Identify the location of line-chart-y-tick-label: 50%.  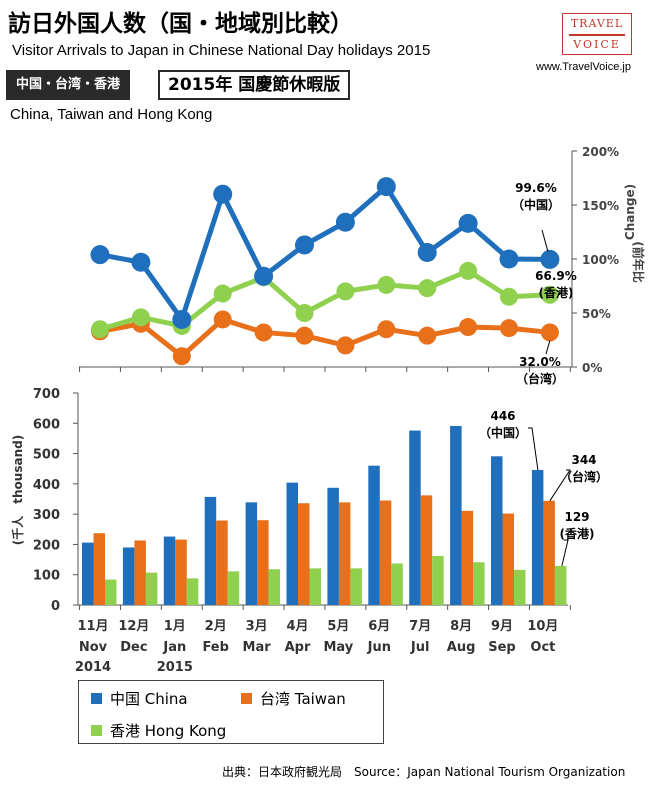
(596, 314).